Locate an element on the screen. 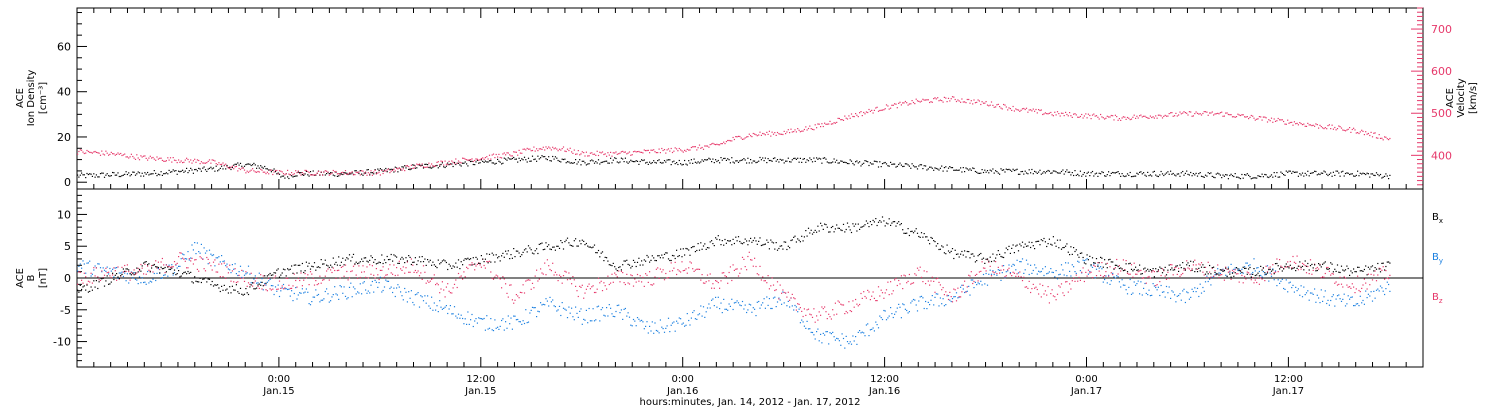 This screenshot has height=414, width=1500. bottom-tick-label: -10 is located at coordinates (62, 342).